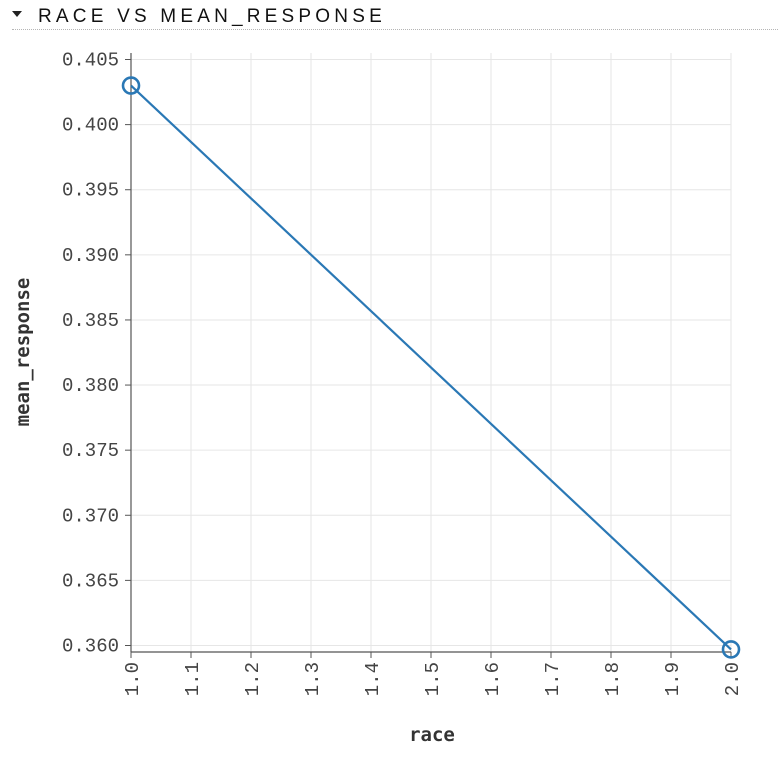  Describe the element at coordinates (17, 14) in the screenshot. I see `collapse-caret-icon` at that location.